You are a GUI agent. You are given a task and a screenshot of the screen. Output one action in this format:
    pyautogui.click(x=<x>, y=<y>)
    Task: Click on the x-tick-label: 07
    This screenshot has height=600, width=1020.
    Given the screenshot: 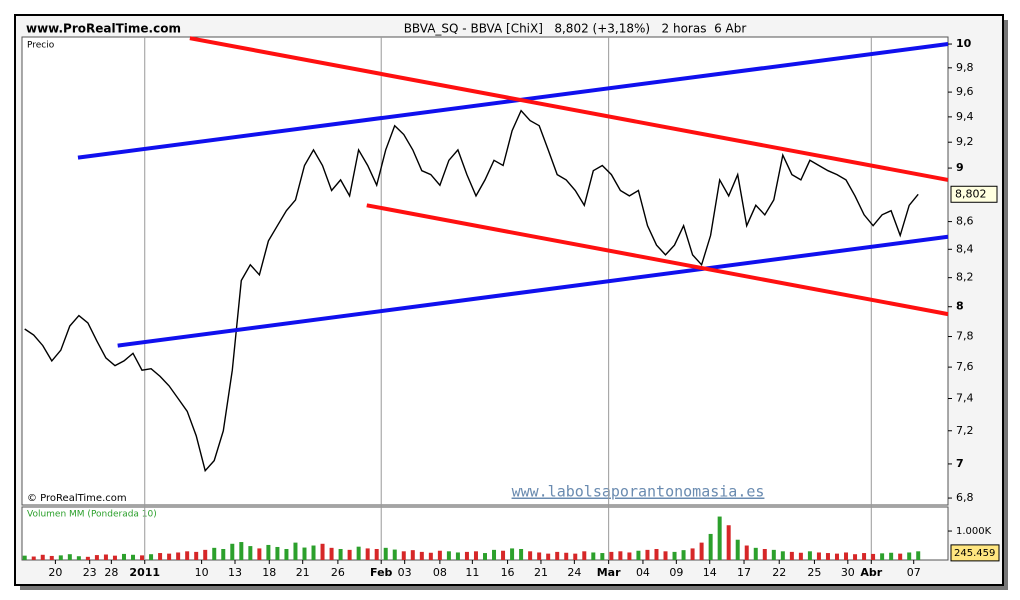 What is the action you would take?
    pyautogui.click(x=914, y=572)
    